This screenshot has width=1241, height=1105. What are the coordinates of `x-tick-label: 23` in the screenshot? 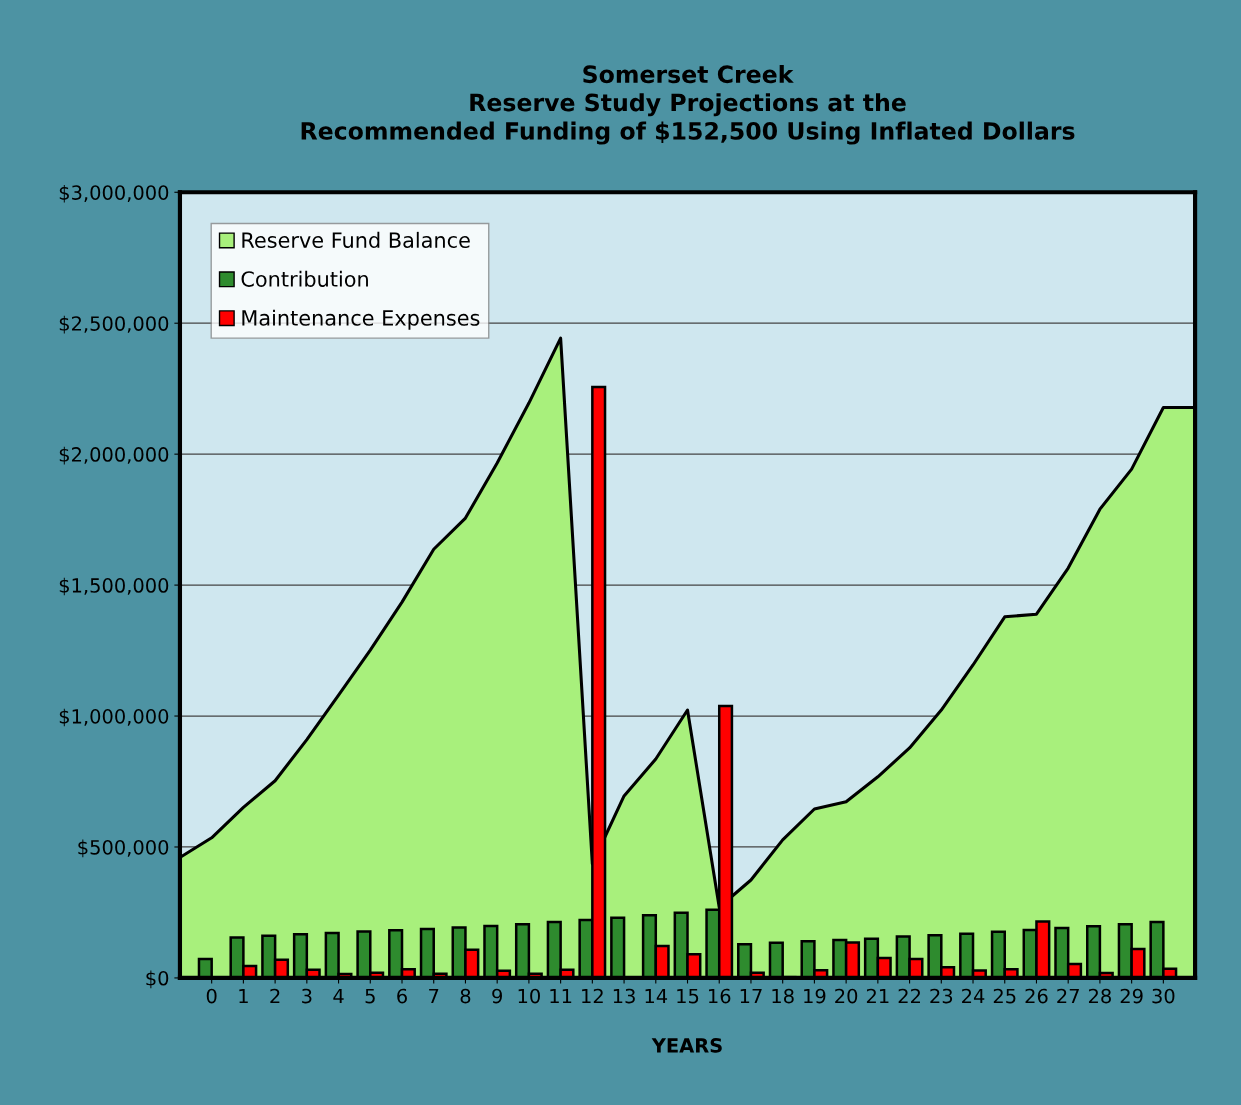 It's located at (941, 996).